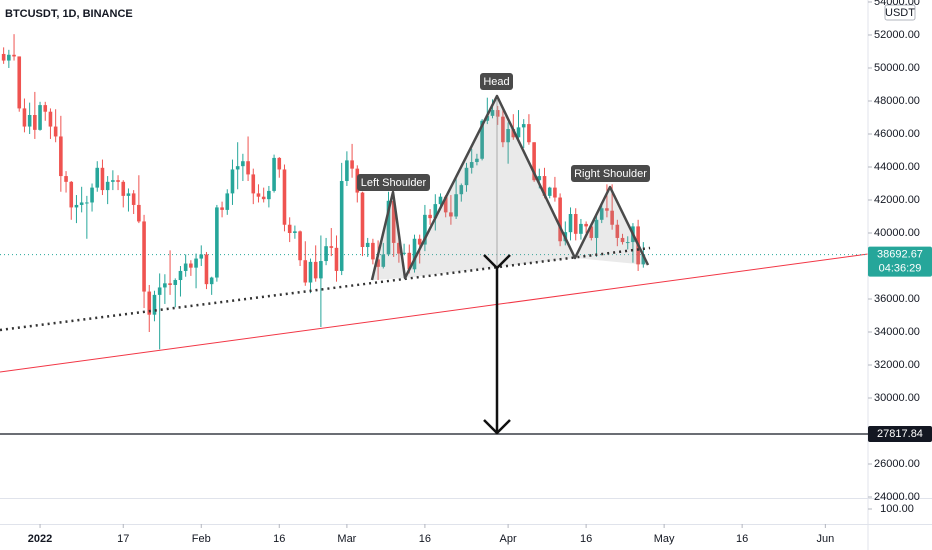 This screenshot has height=550, width=932. Describe the element at coordinates (325, 289) in the screenshot. I see `neckline` at that location.